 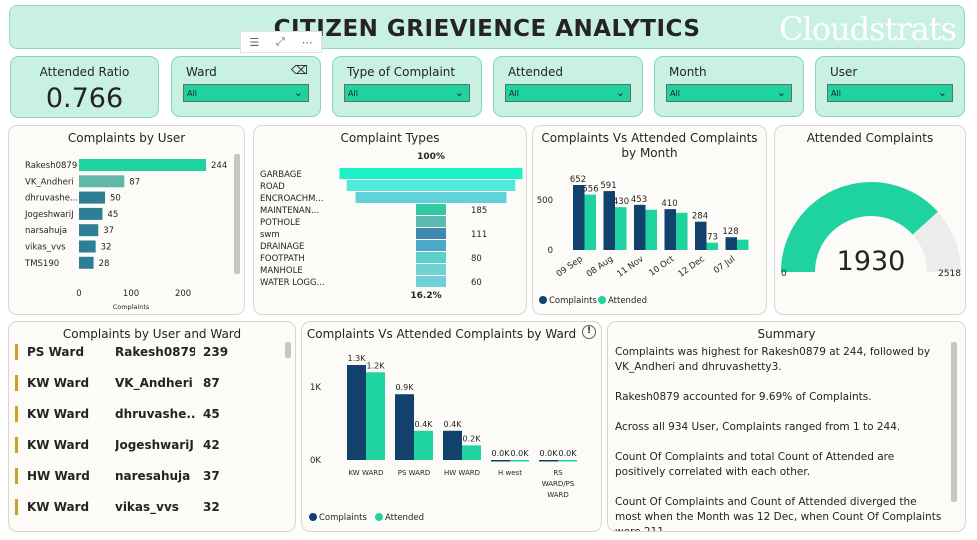 What do you see at coordinates (145, 414) in the screenshot?
I see `table-row: KW Ward dhruvashe... 45` at bounding box center [145, 414].